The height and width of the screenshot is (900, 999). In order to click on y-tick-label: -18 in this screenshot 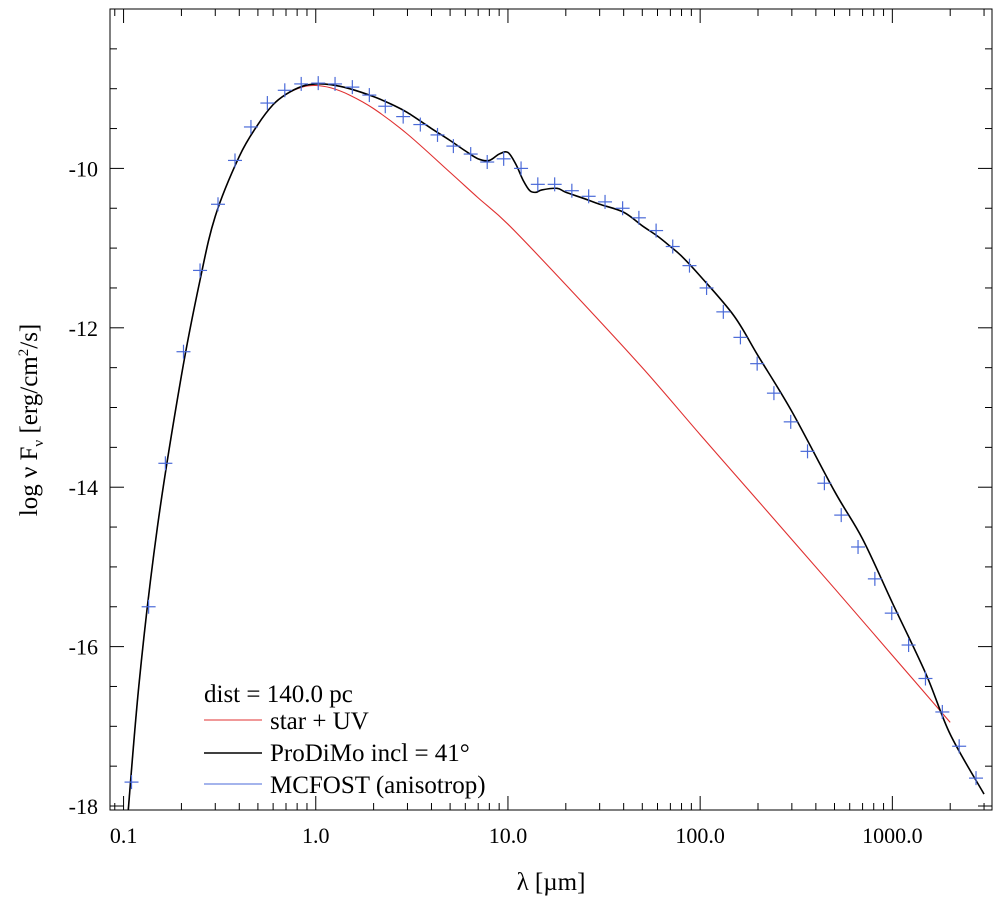, I will do `click(83, 806)`.